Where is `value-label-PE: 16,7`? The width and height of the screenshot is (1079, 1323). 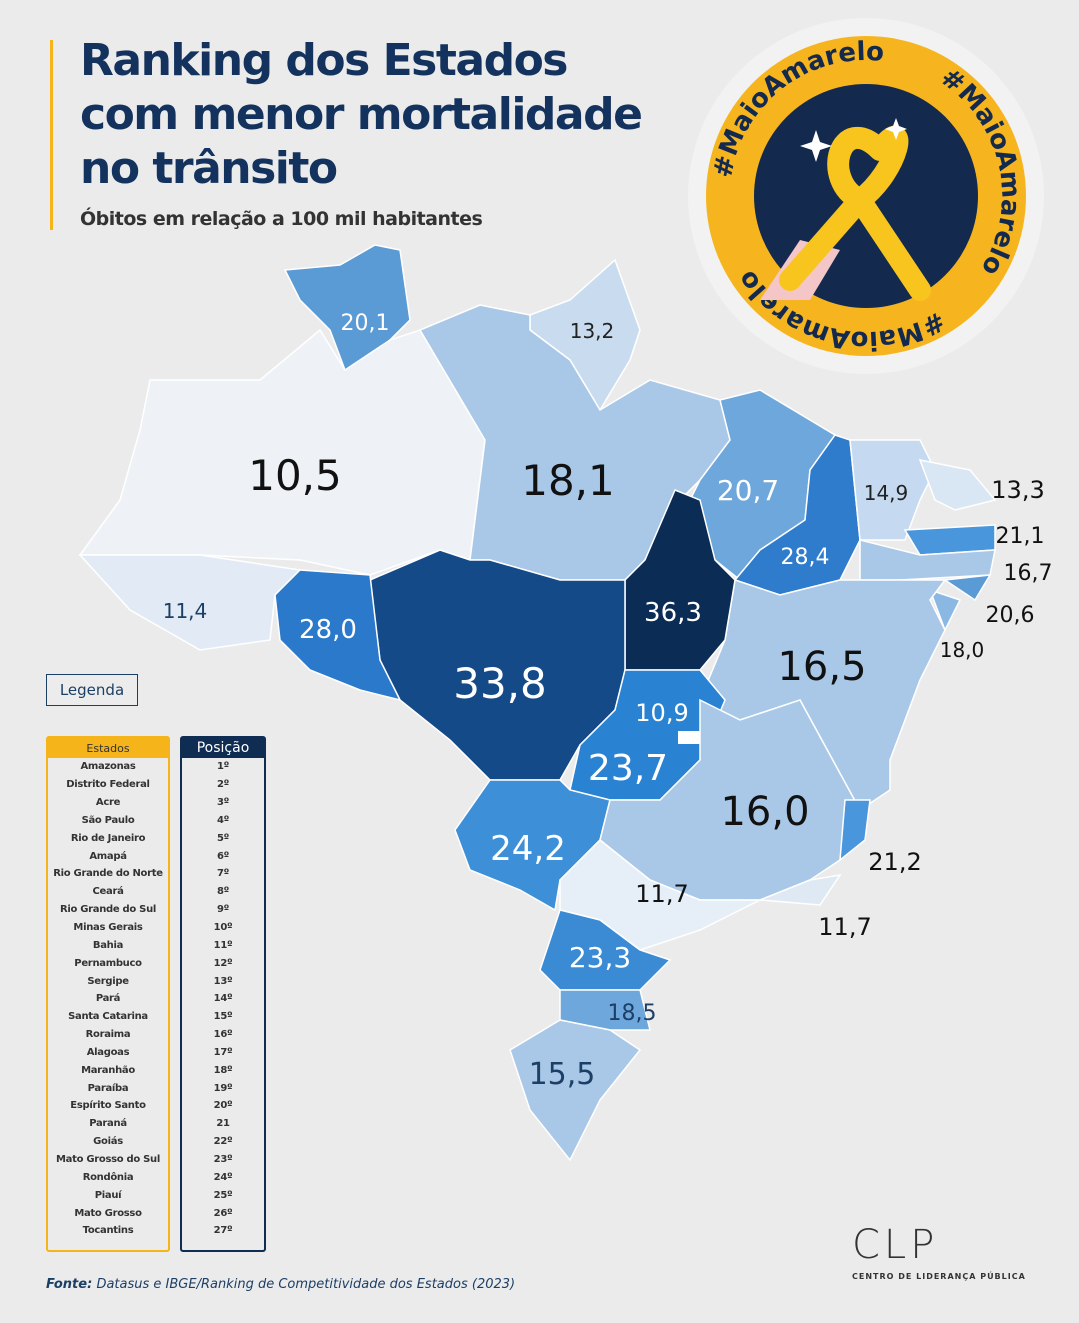
value-label-PE: 16,7 is located at coordinates (1028, 573).